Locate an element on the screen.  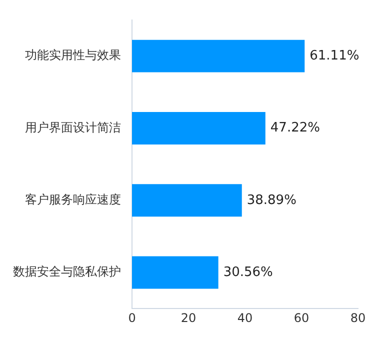
data-label: 38.89% is located at coordinates (271, 200).